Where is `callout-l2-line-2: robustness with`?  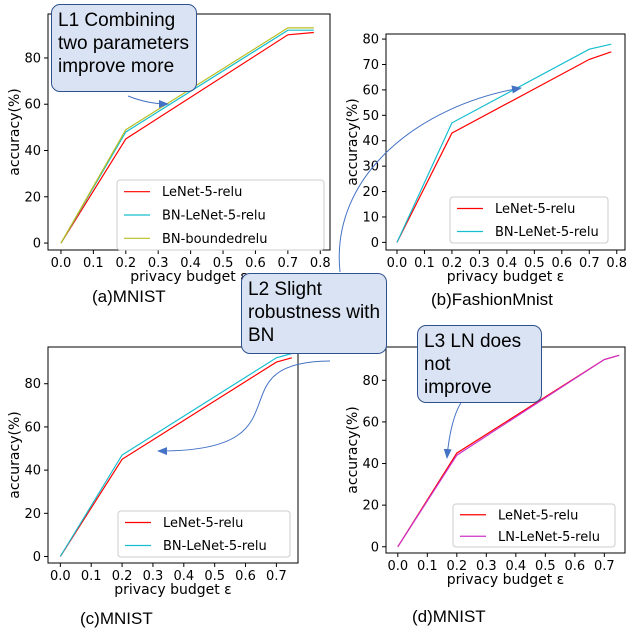 callout-l2-line-2: robustness with is located at coordinates (314, 312).